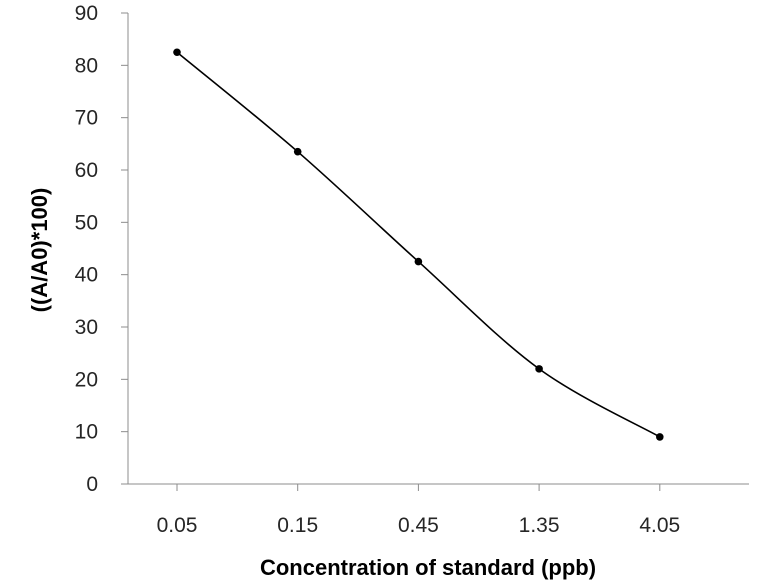 Image resolution: width=782 pixels, height=586 pixels. What do you see at coordinates (86, 170) in the screenshot?
I see `y-tick-label: 60` at bounding box center [86, 170].